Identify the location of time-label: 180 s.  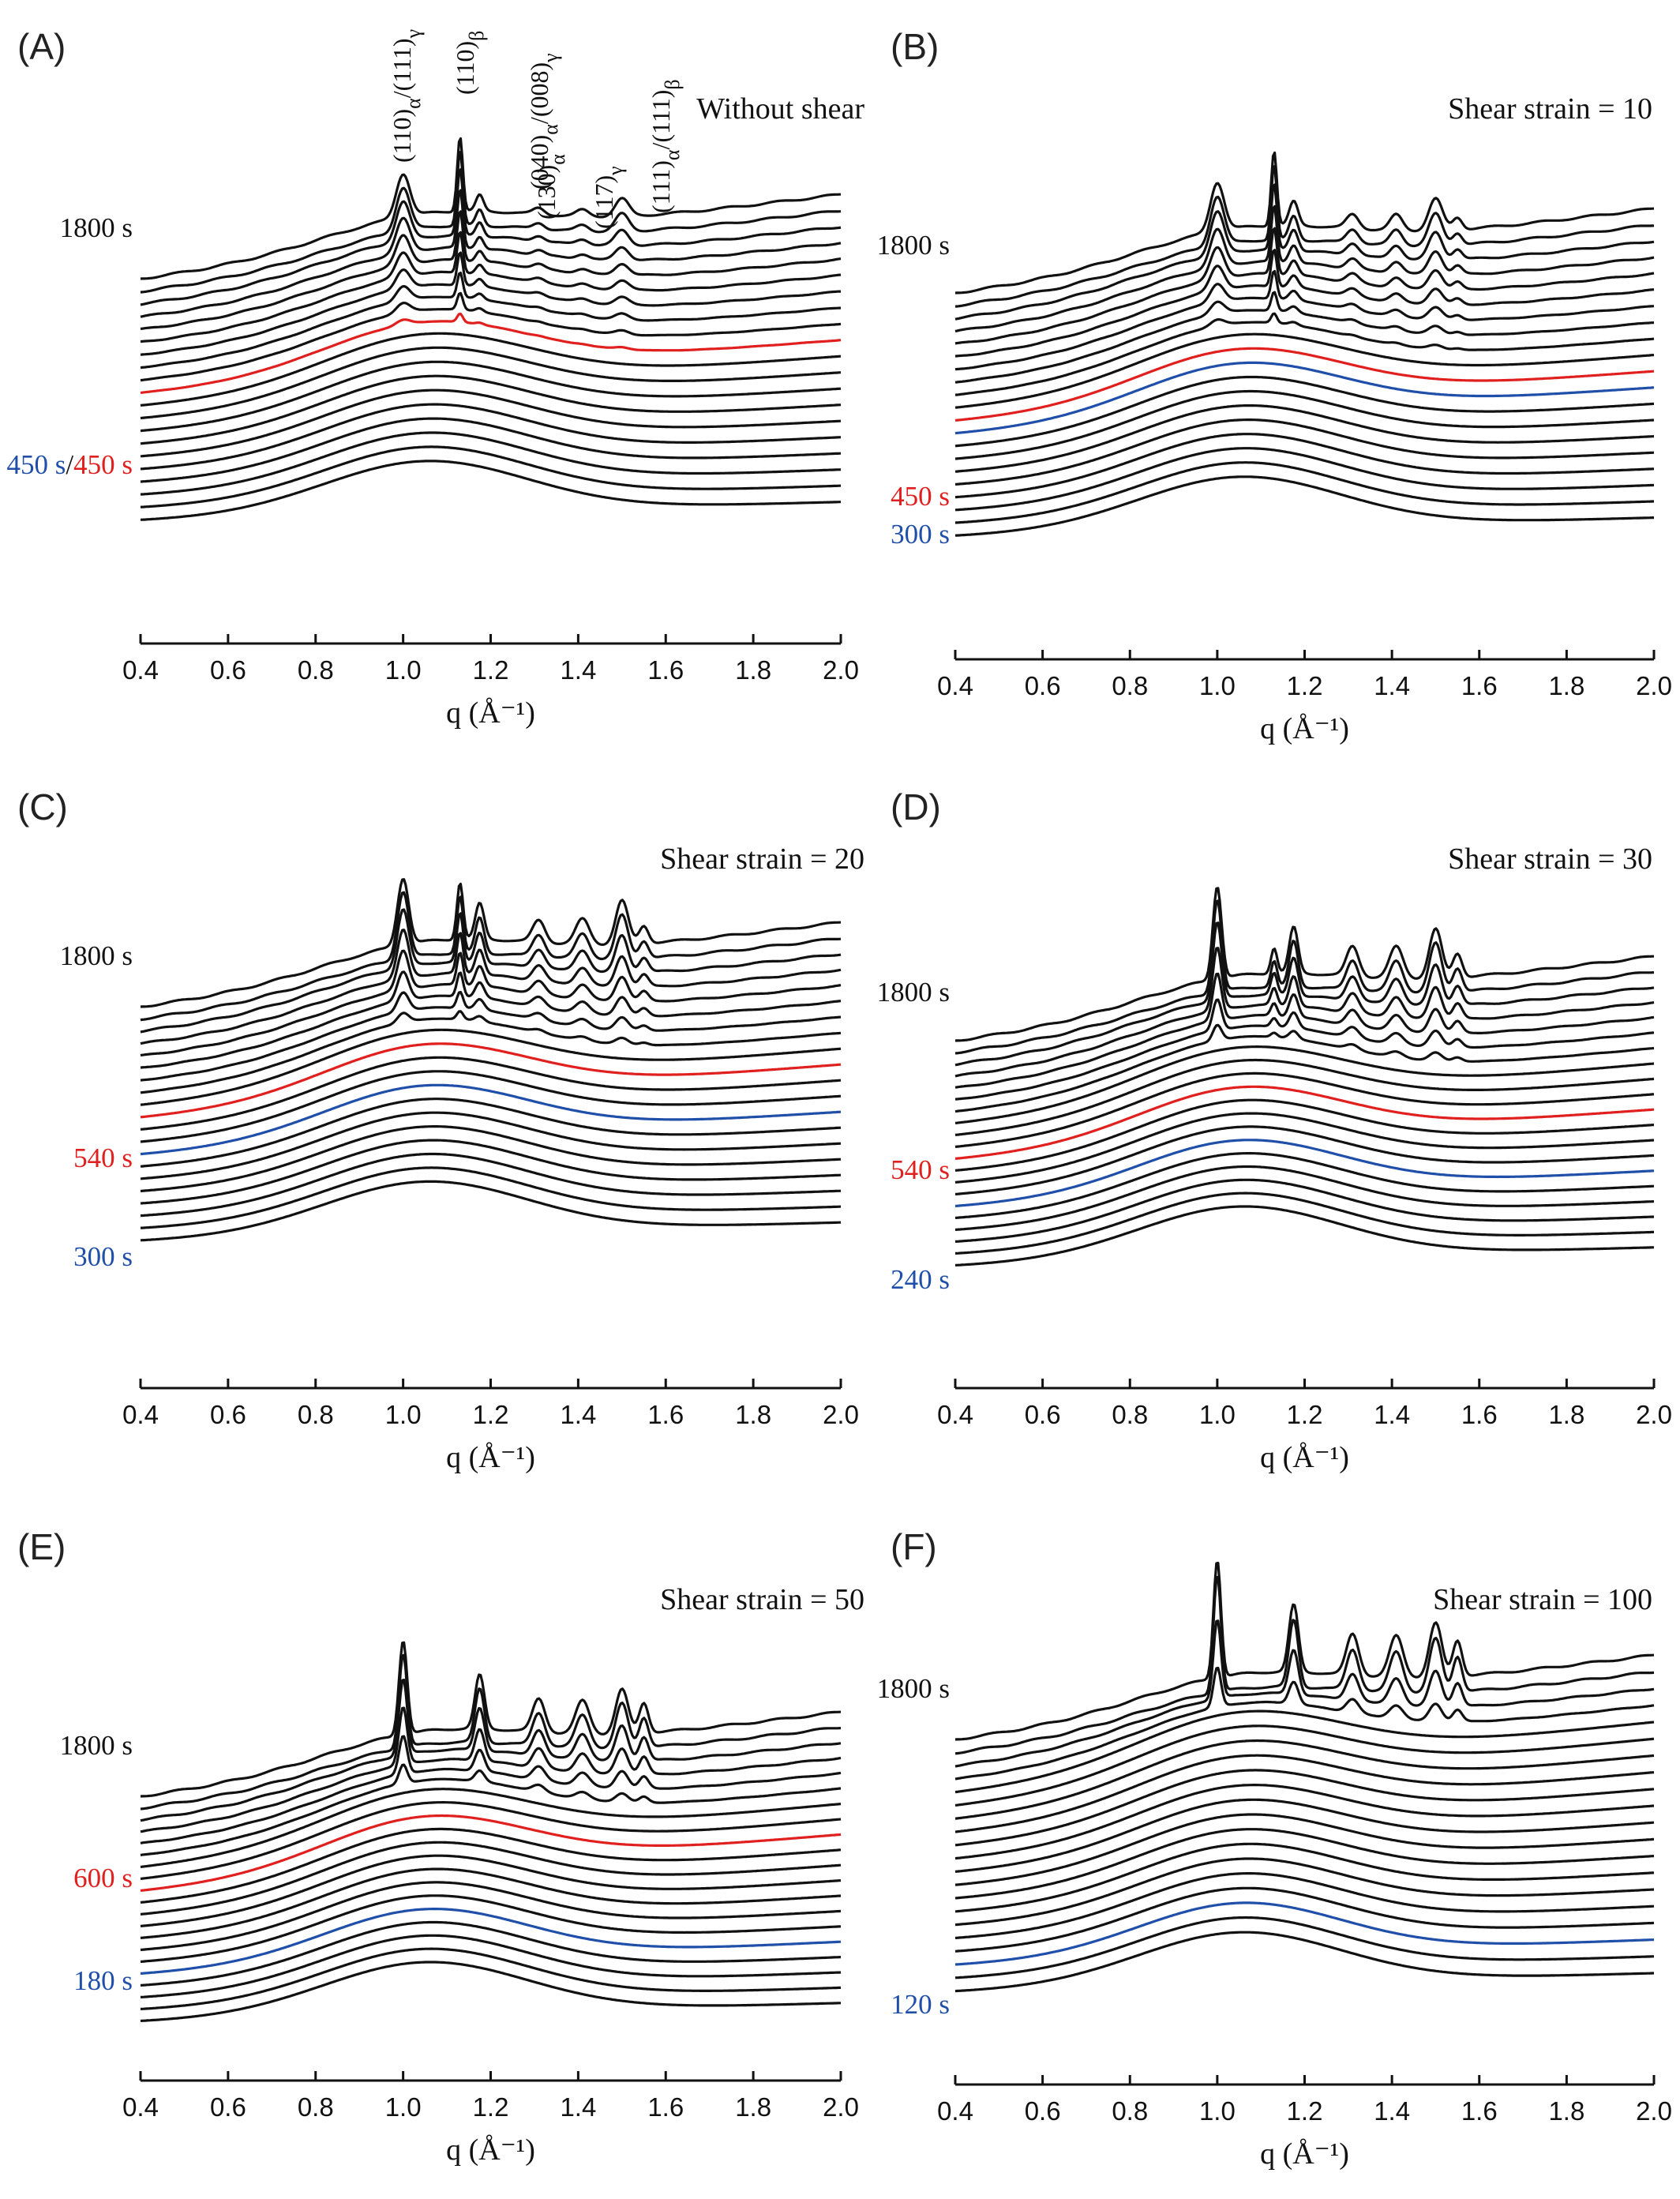
(103, 1980).